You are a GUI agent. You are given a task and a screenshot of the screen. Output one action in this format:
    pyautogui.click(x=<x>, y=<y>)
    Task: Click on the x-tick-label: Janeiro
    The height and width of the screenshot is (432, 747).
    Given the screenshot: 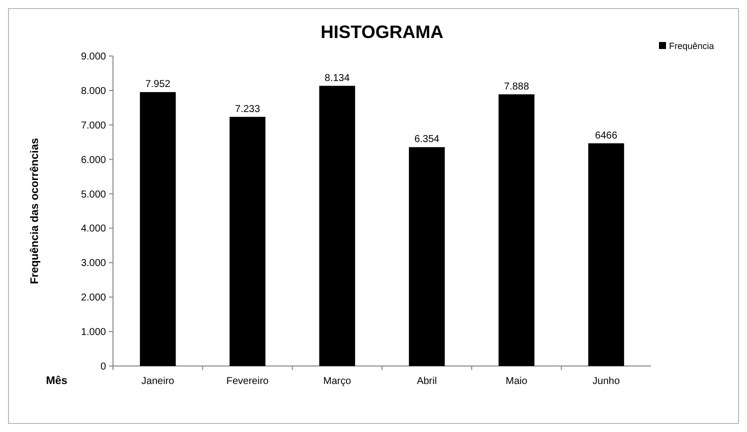 What is the action you would take?
    pyautogui.click(x=158, y=381)
    